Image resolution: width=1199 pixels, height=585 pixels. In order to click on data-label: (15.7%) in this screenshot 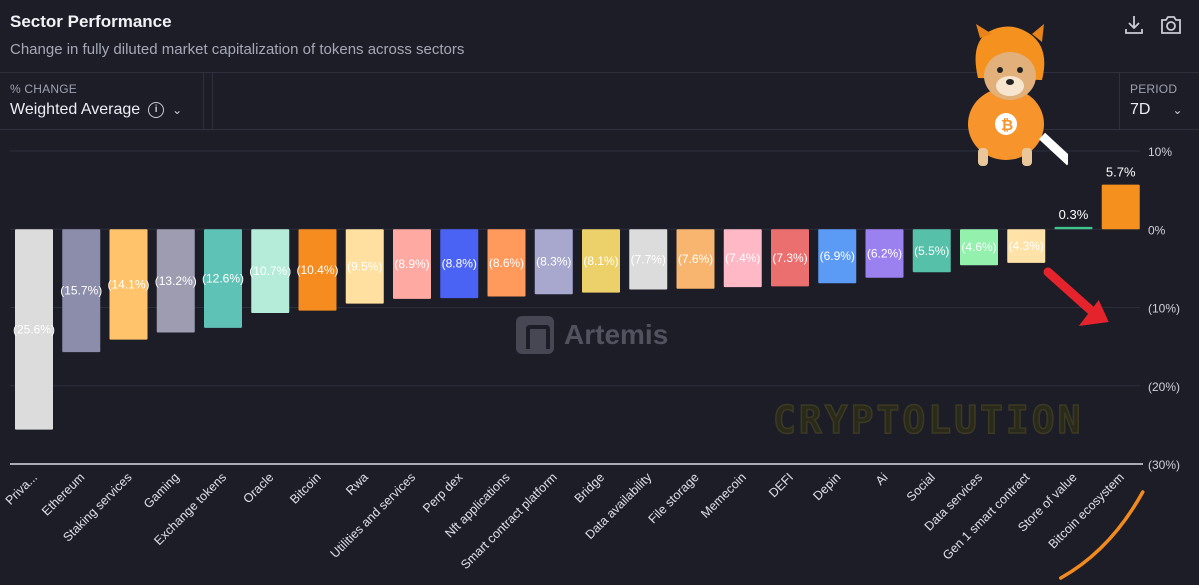, I will do `click(81, 291)`.